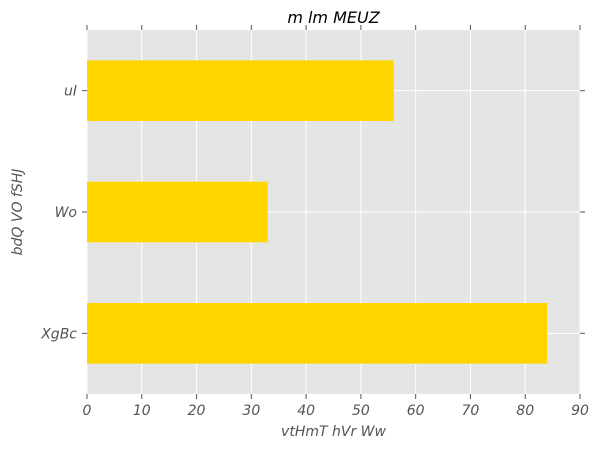 This screenshot has height=450, width=600. I want to click on bar-uI, so click(240, 90).